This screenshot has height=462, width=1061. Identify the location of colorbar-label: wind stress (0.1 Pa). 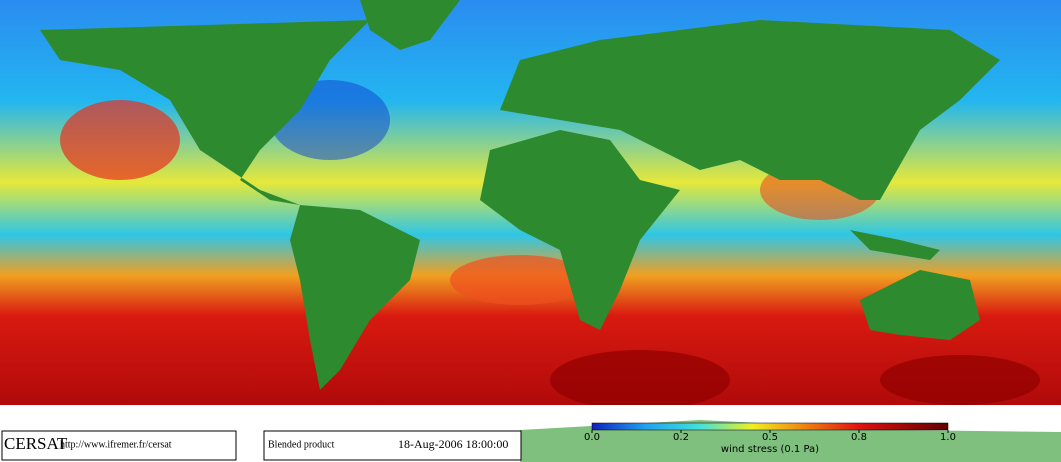
(770, 449).